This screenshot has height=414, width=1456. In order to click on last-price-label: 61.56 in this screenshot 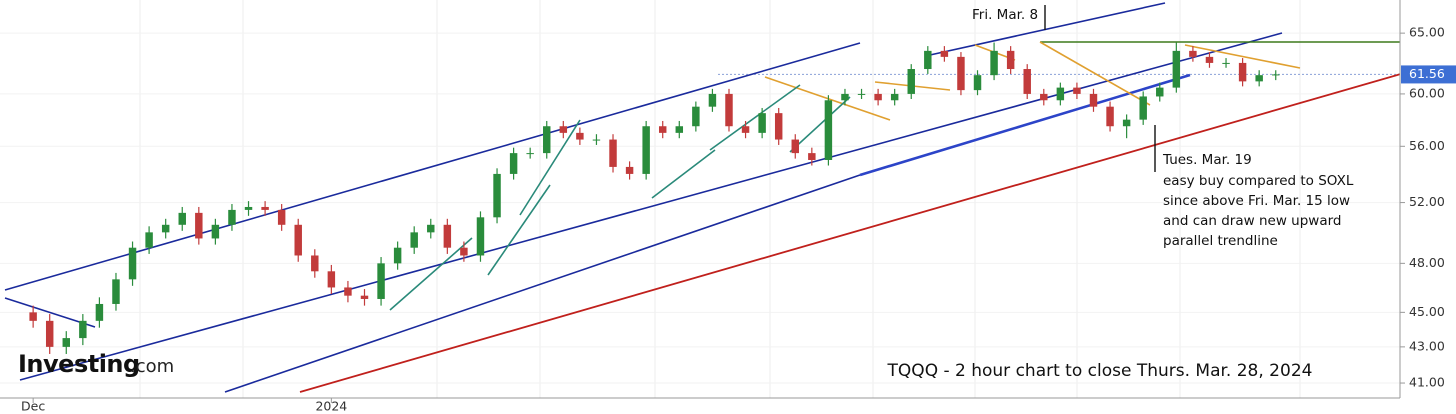, I will do `click(1427, 73)`.